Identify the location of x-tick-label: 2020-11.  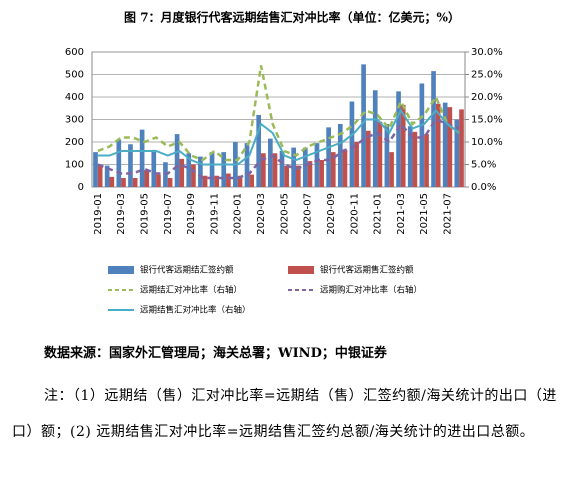
(354, 214).